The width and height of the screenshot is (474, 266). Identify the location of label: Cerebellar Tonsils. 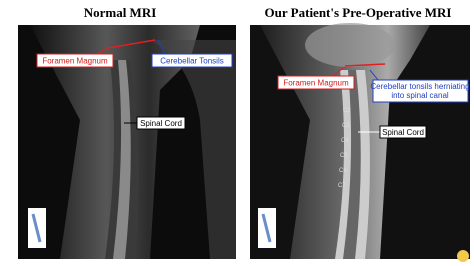
(191, 61).